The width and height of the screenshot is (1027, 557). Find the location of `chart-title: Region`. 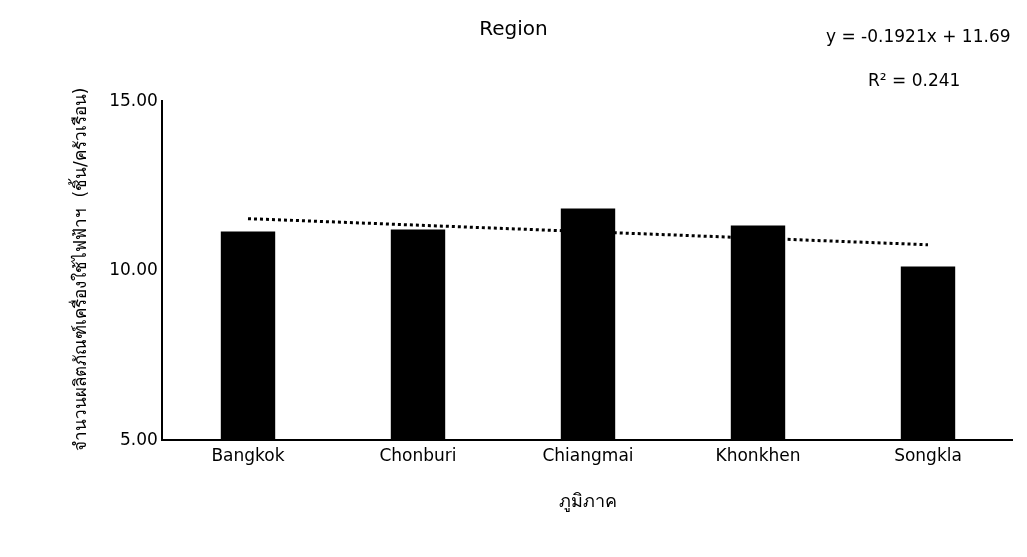

chart-title: Region is located at coordinates (513, 27).